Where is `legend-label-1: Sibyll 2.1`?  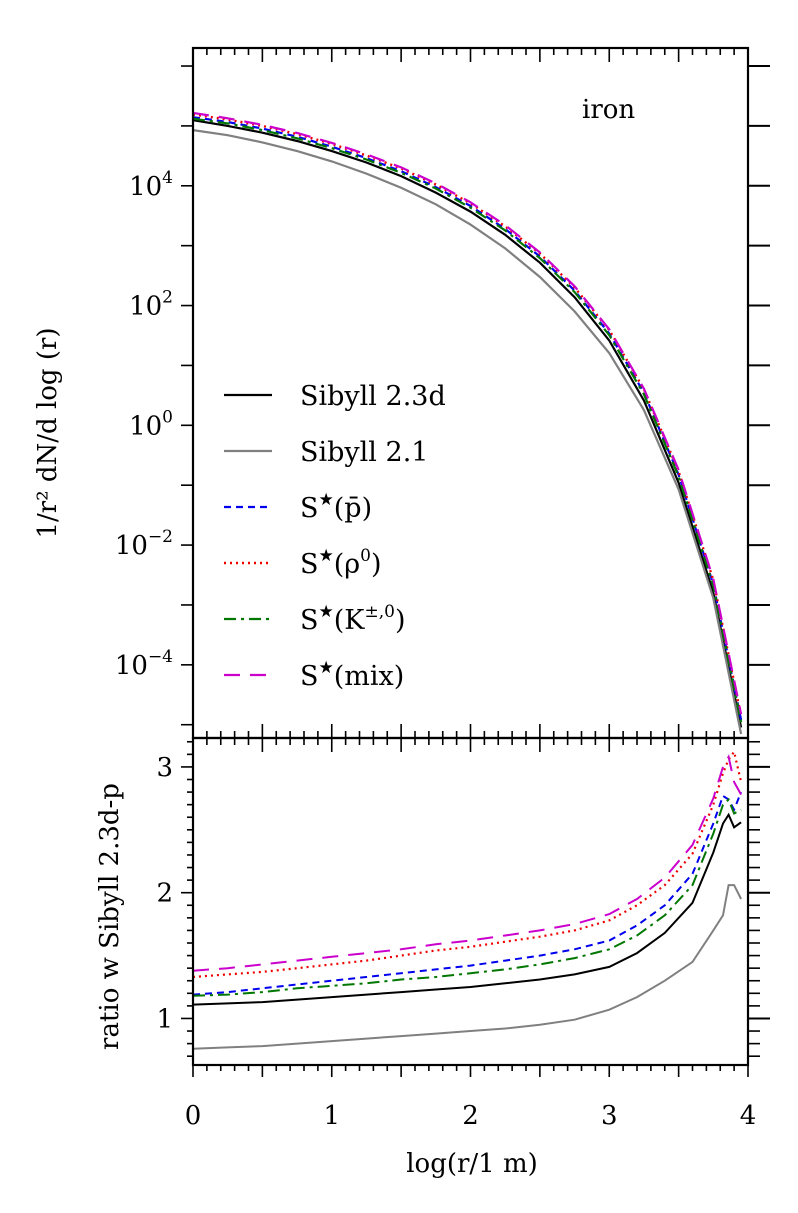 legend-label-1: Sibyll 2.1 is located at coordinates (364, 452).